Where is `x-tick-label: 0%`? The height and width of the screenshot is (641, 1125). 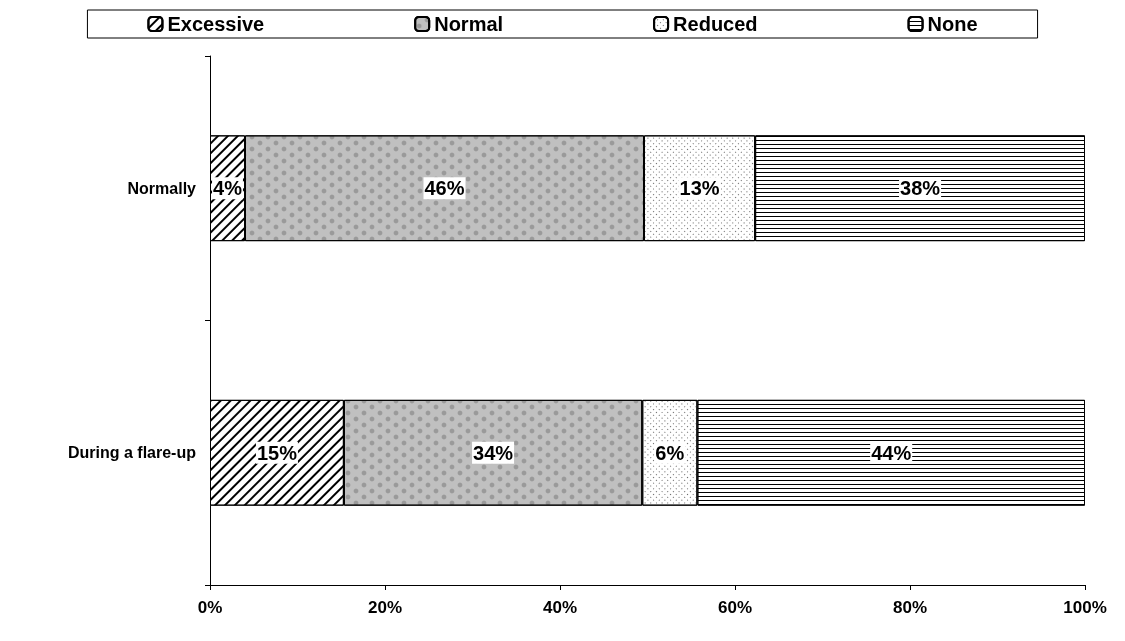
x-tick-label: 0% is located at coordinates (210, 607).